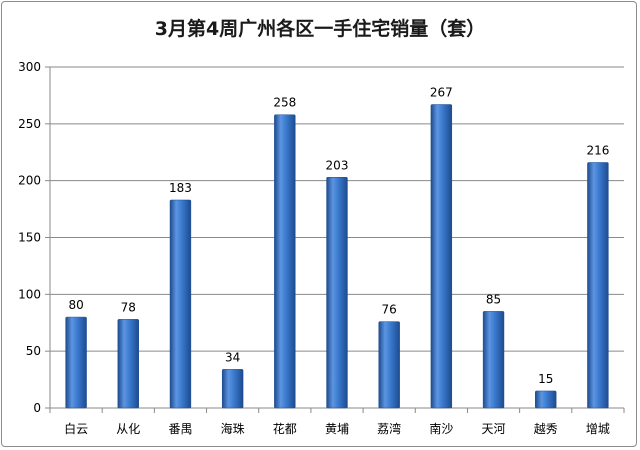 This screenshot has width=640, height=450. What do you see at coordinates (29, 294) in the screenshot?
I see `y-tick-label: 100` at bounding box center [29, 294].